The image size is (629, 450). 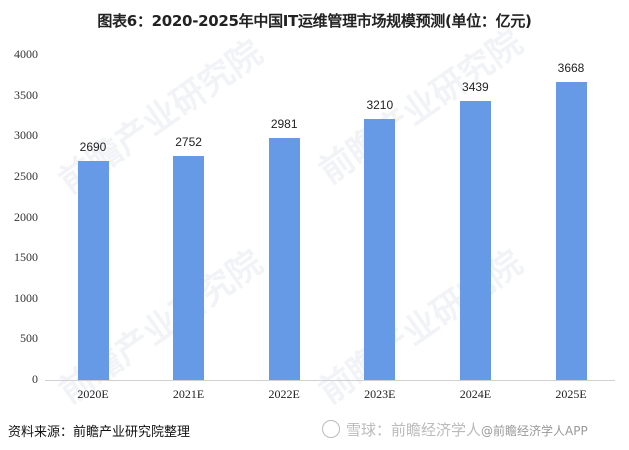 What do you see at coordinates (571, 230) in the screenshot?
I see `bar-2025E` at bounding box center [571, 230].